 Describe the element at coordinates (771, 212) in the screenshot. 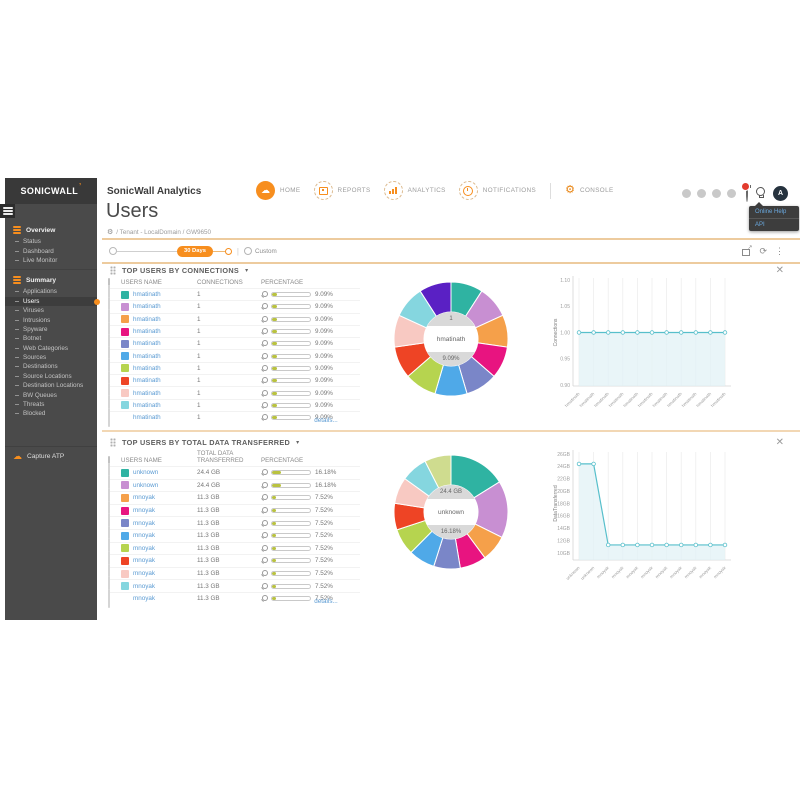

I see `menu-item-online-help: Online Help` at that location.